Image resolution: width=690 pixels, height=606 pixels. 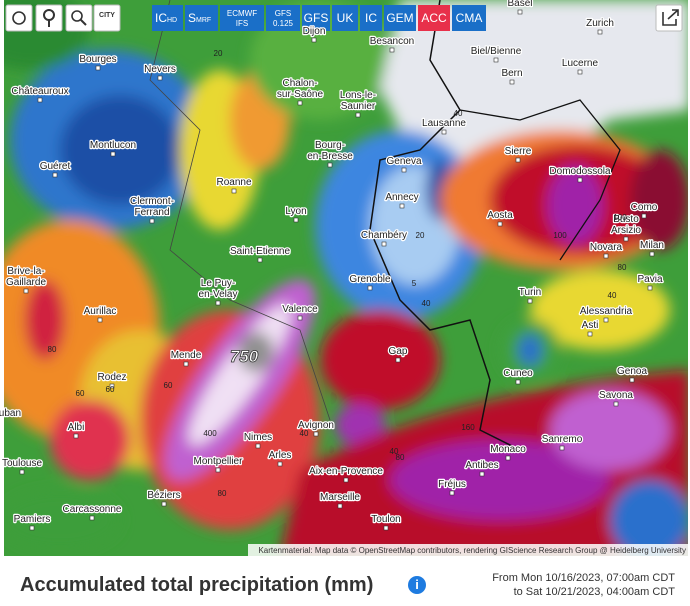 What do you see at coordinates (160, 69) in the screenshot?
I see `city-label: Nevers` at bounding box center [160, 69].